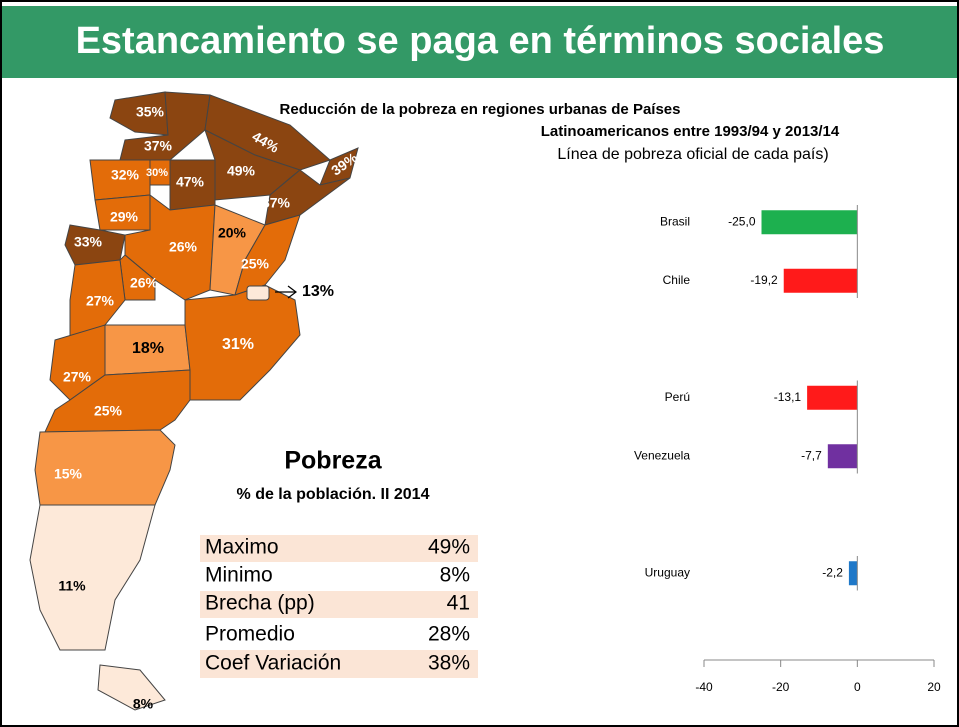  I want to click on table-label: Maximo, so click(242, 547).